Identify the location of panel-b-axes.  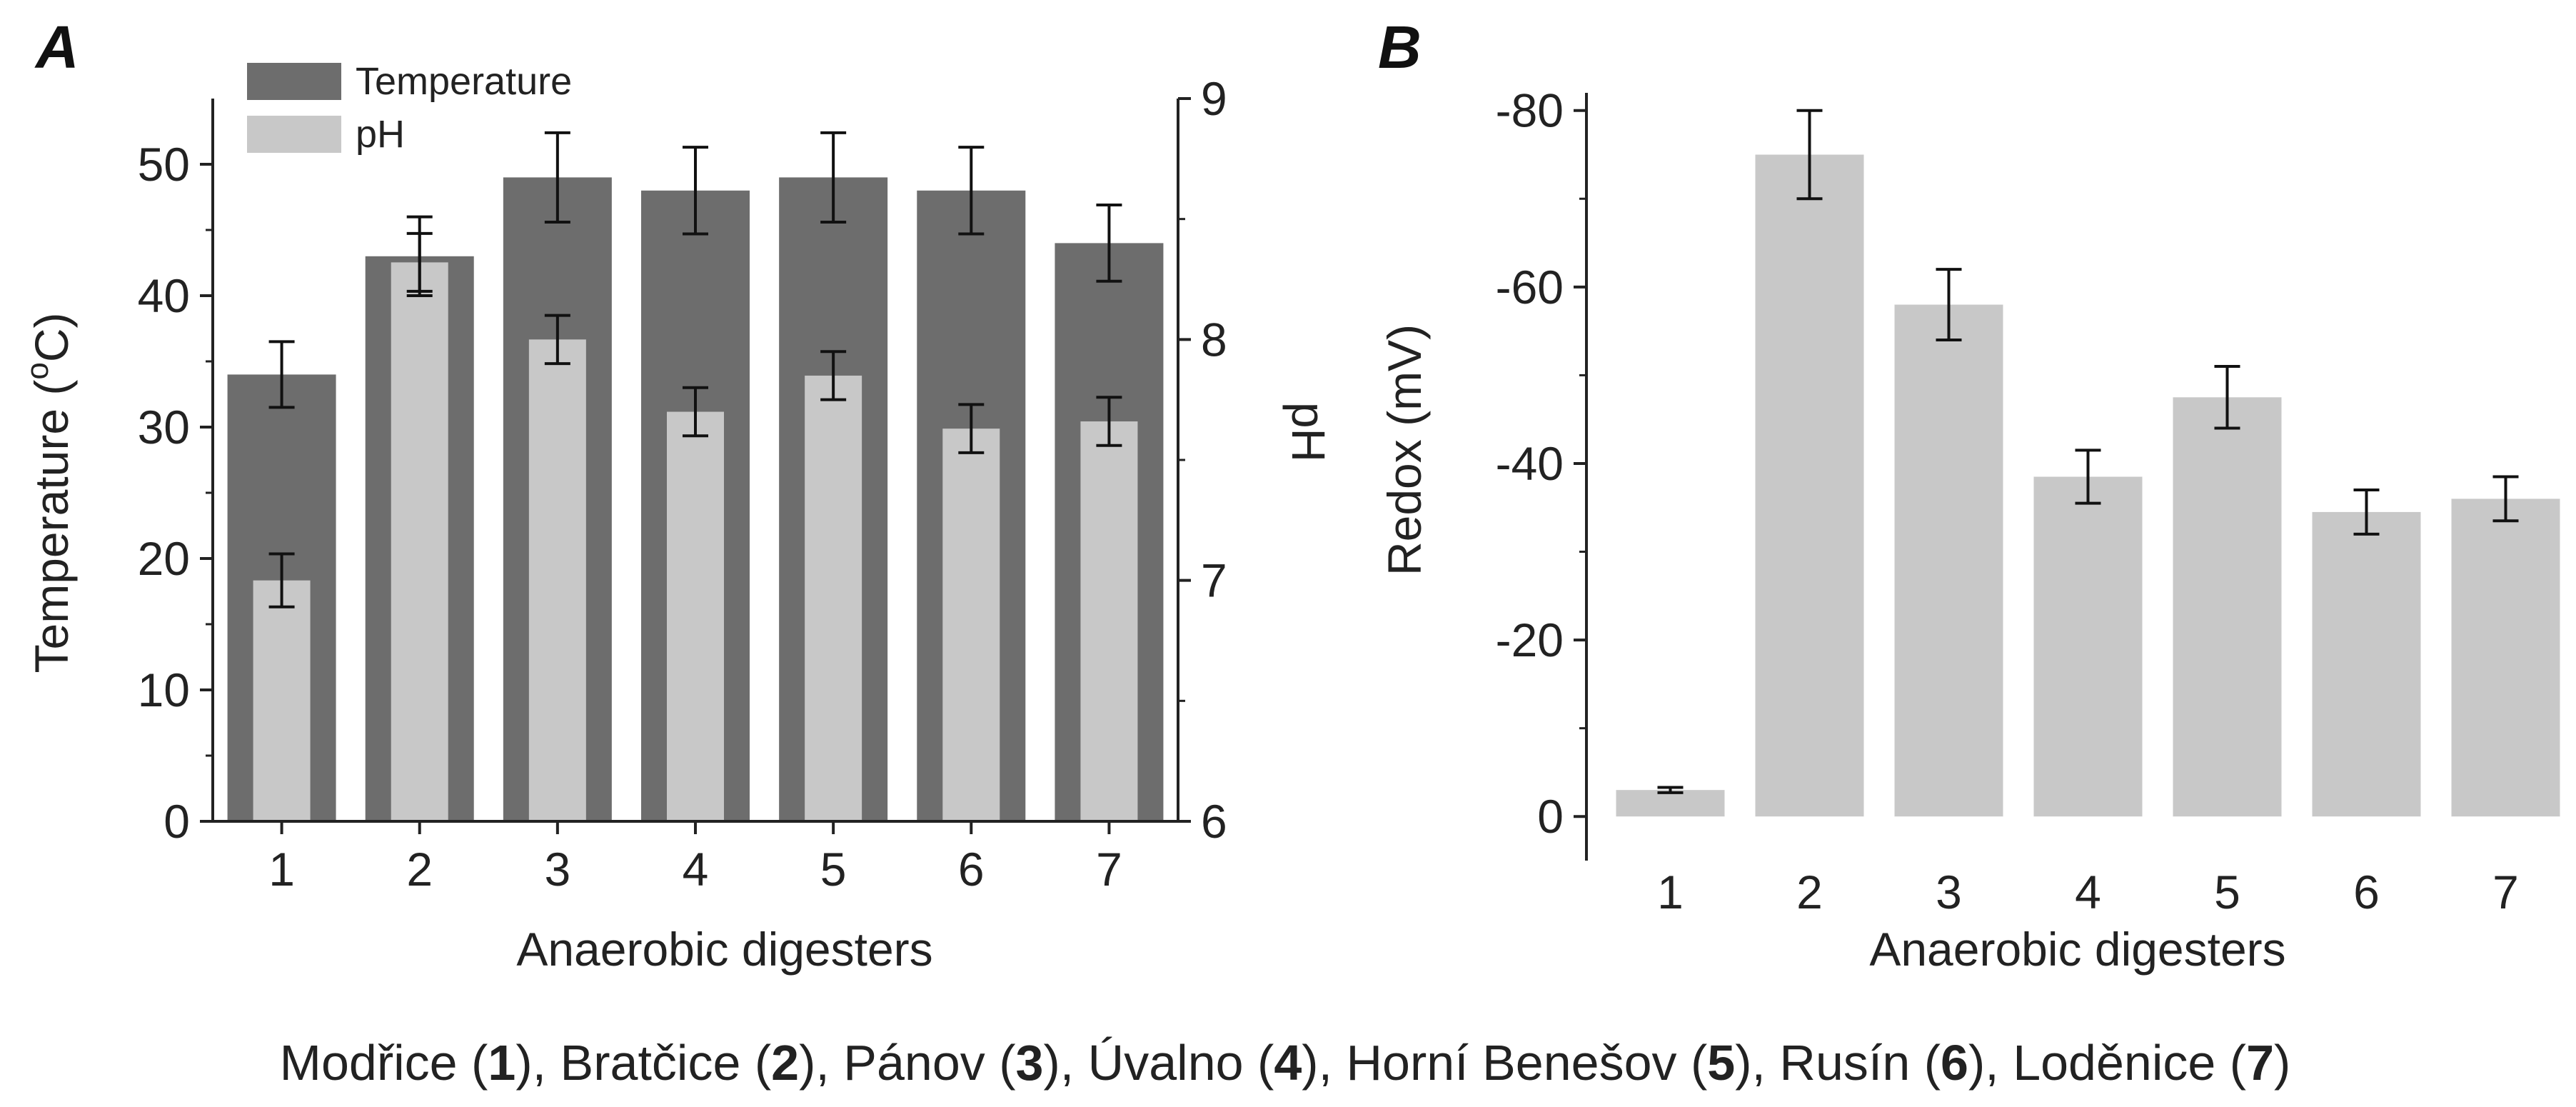
(1581, 477).